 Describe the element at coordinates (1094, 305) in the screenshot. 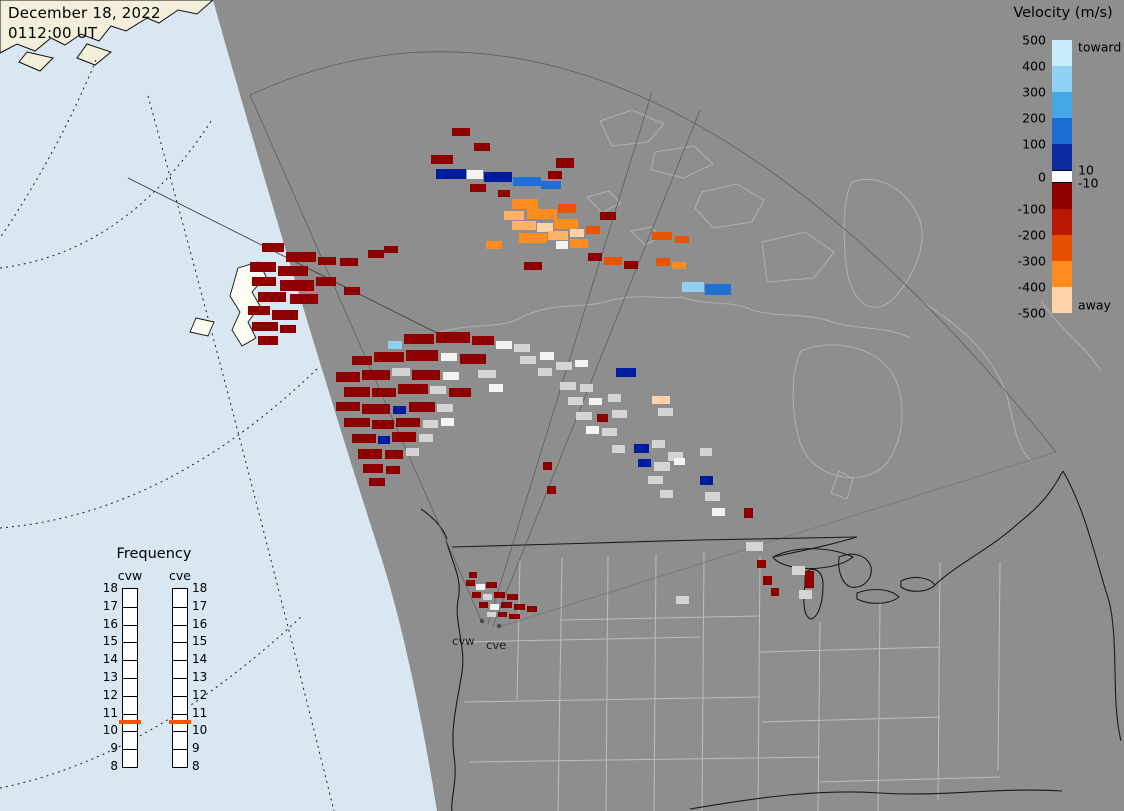

I see `away-label: away` at that location.